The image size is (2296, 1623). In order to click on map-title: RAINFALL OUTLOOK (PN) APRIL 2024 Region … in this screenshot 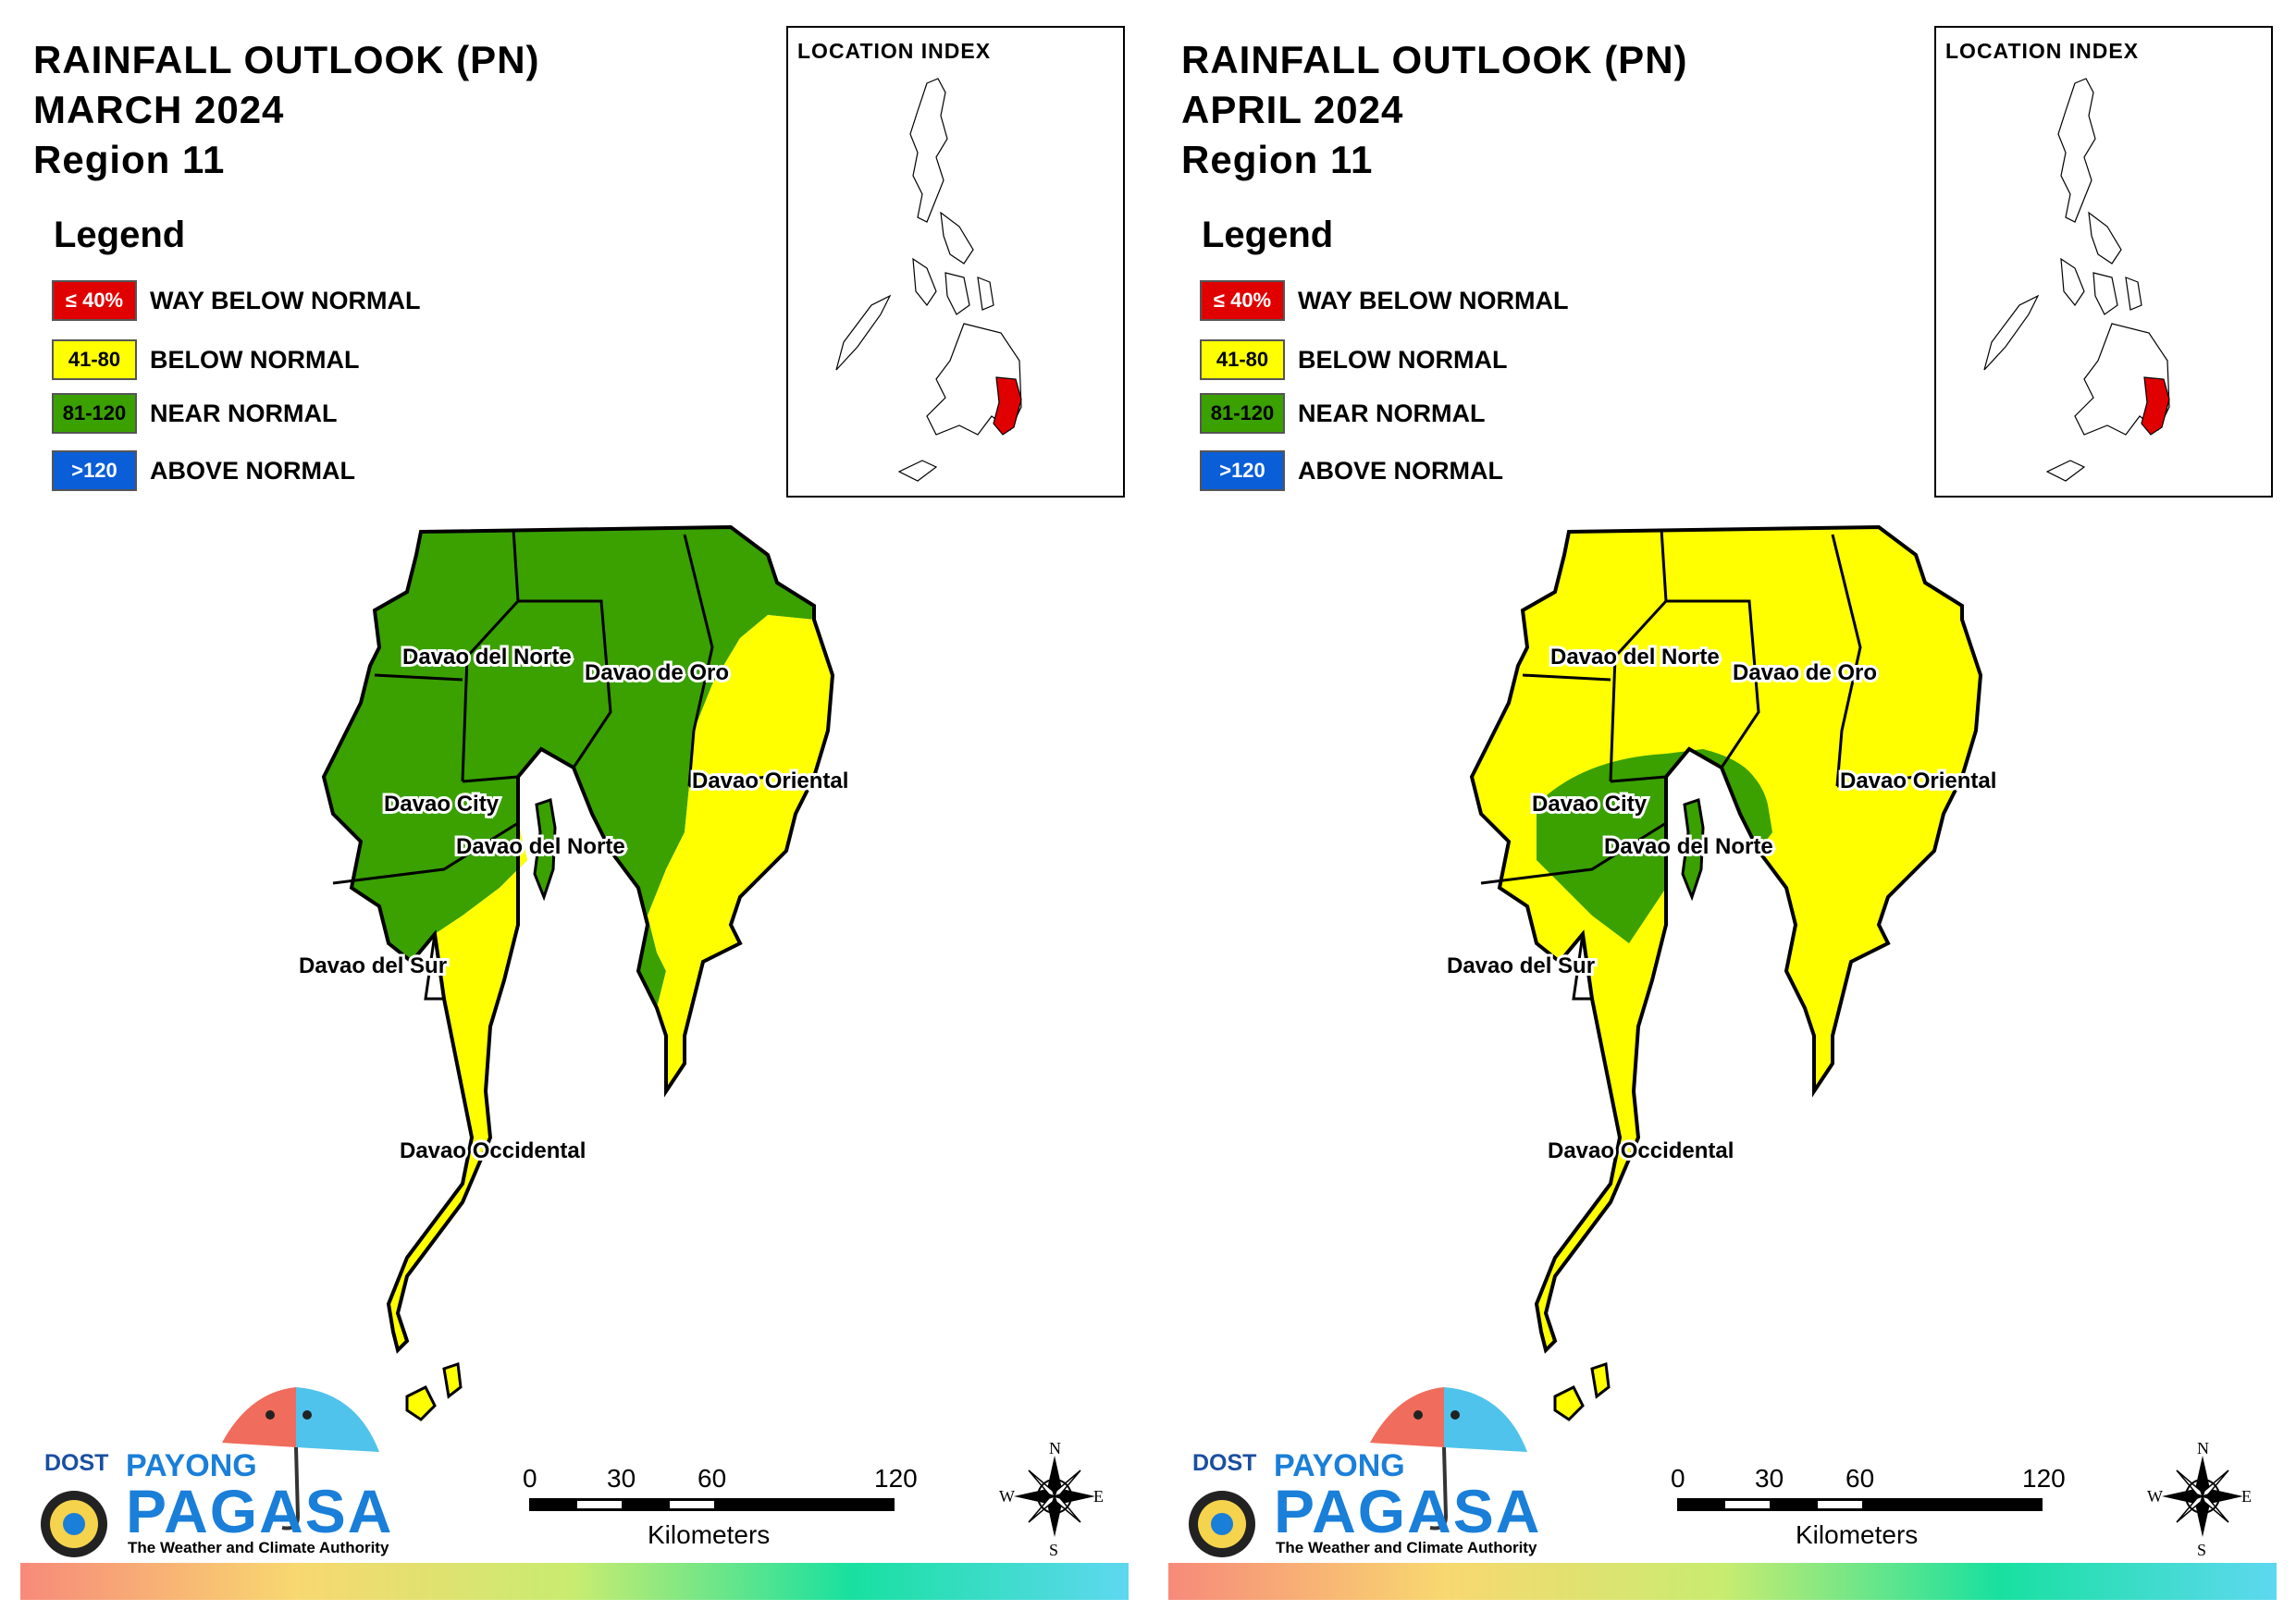, I will do `click(1434, 110)`.